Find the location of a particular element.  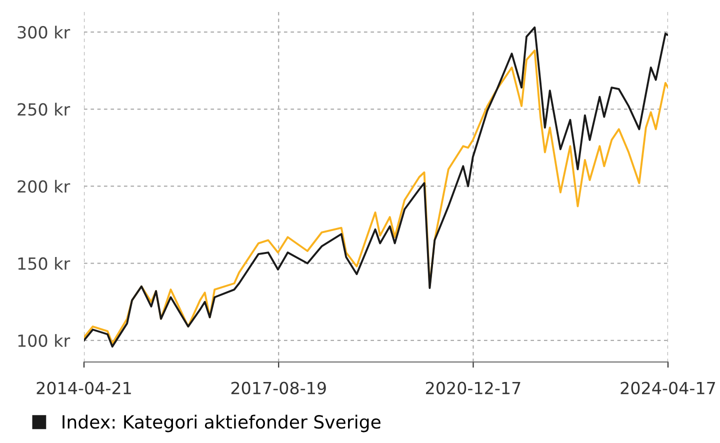

y-tick-label: 100 kr is located at coordinates (44, 340).